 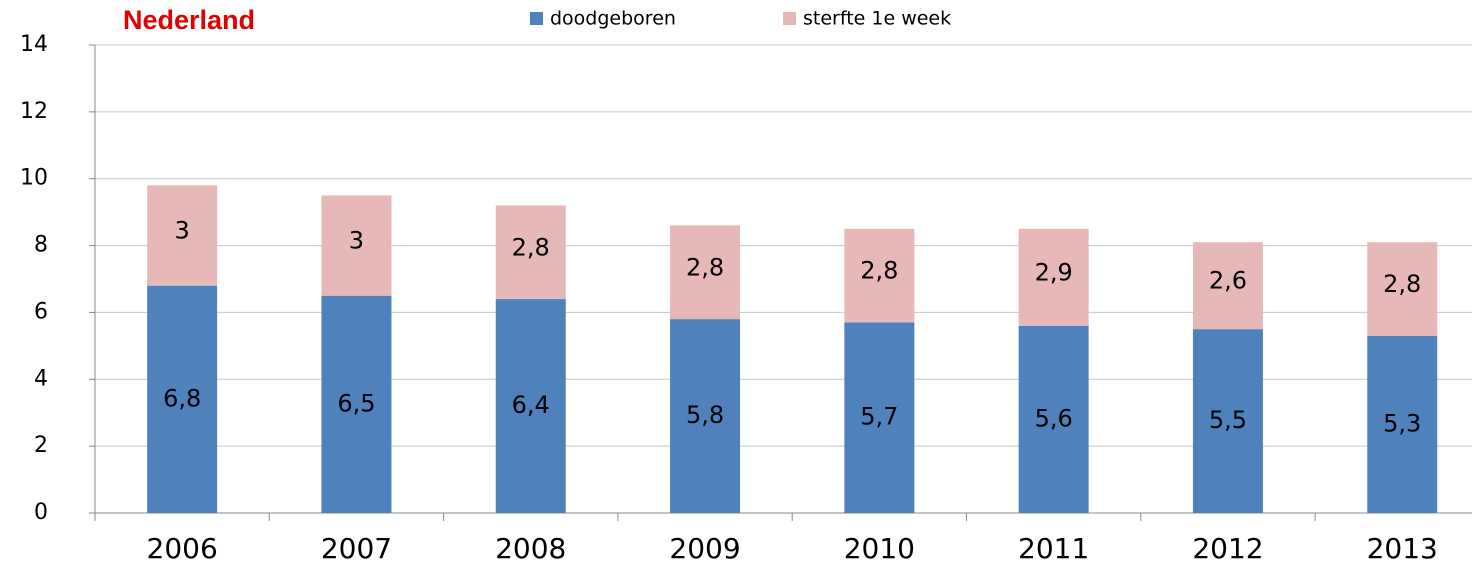 I want to click on data-label: 6,8, so click(x=182, y=398).